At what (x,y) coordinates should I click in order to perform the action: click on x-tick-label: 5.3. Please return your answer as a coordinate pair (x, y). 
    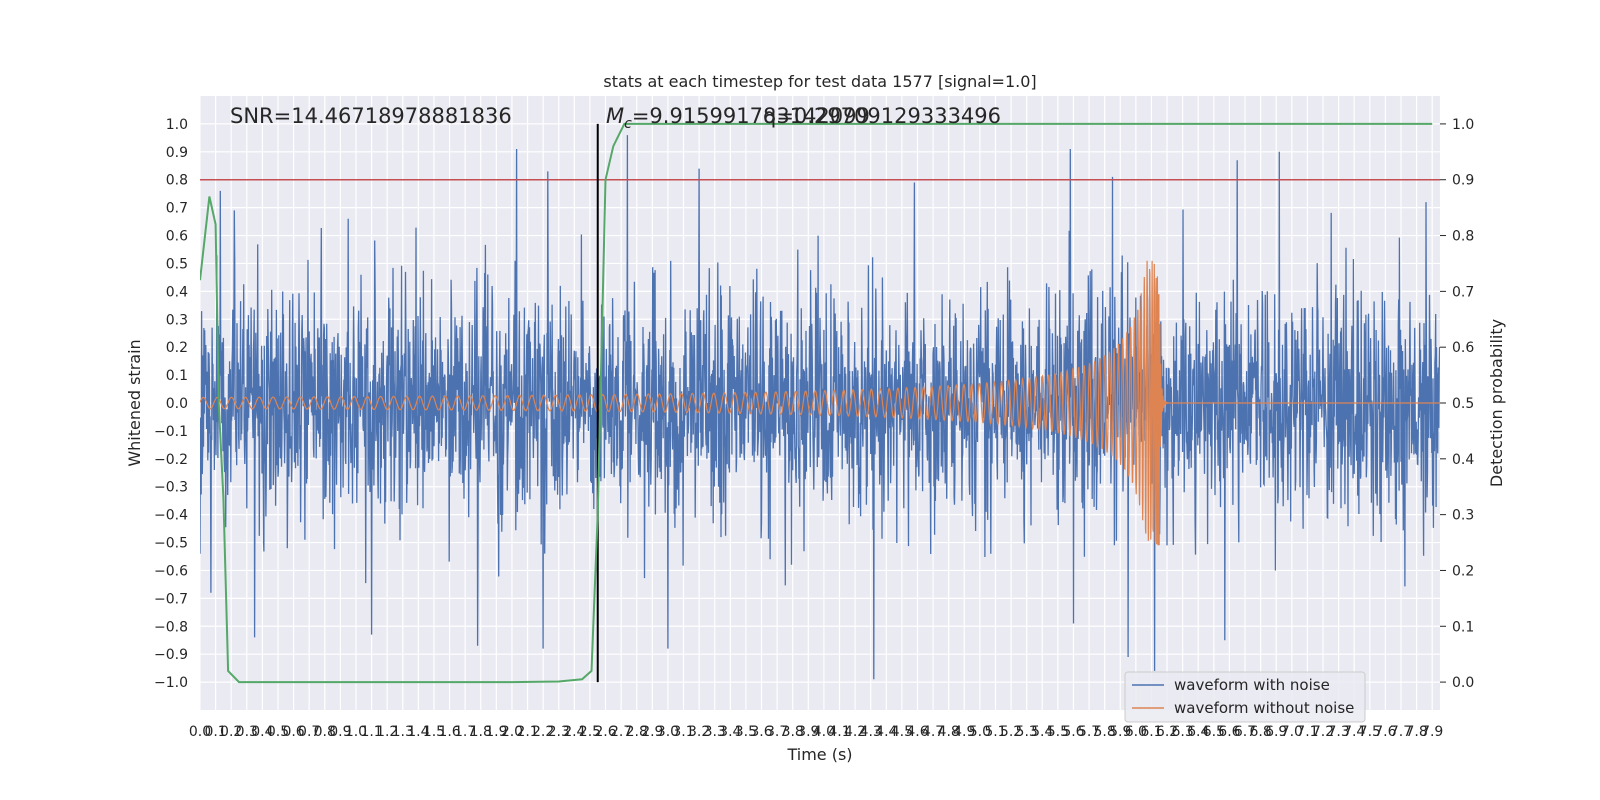
    Looking at the image, I should click on (1027, 732).